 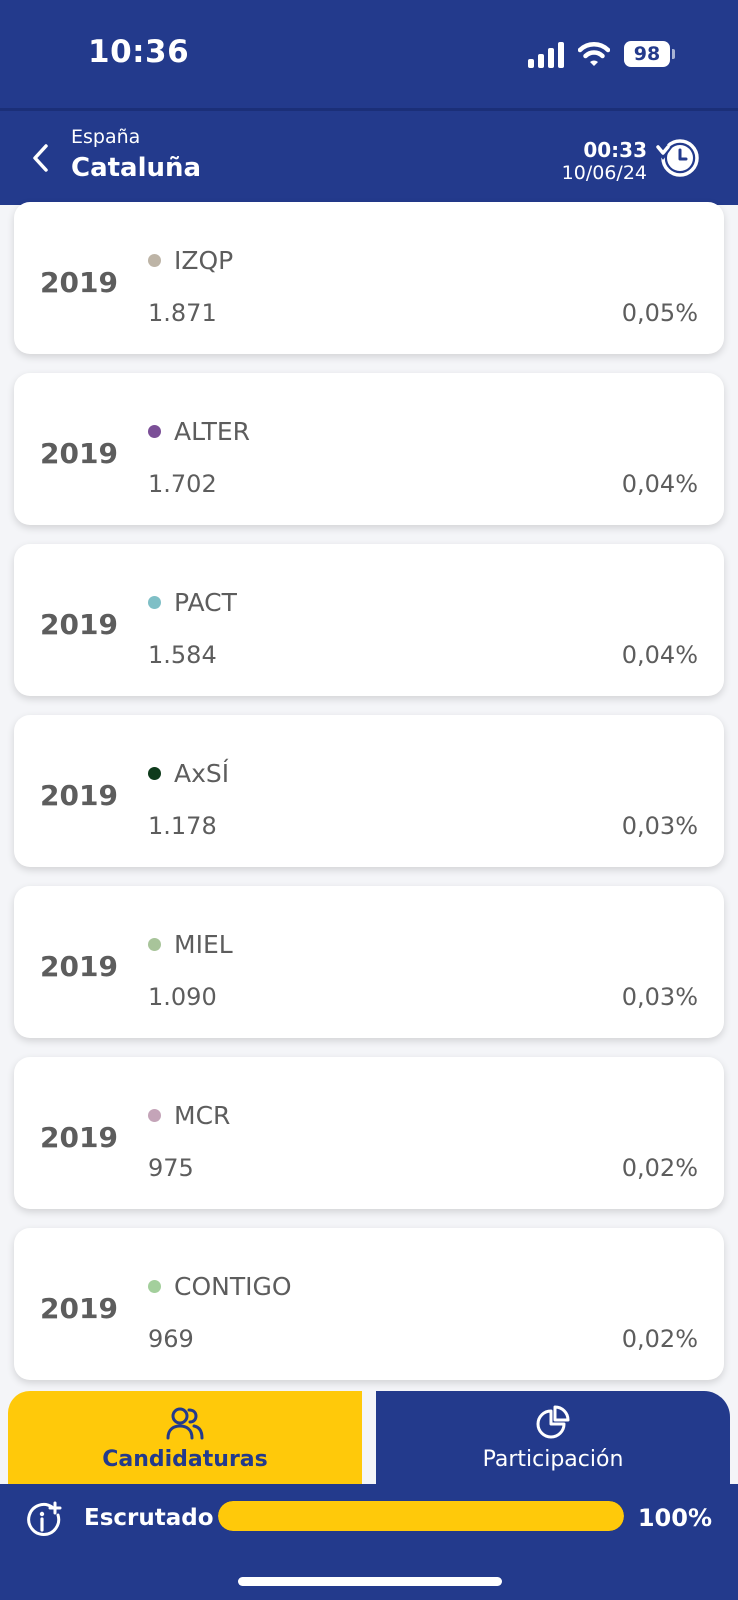 What do you see at coordinates (553, 1422) in the screenshot?
I see `pie-chart-icon` at bounding box center [553, 1422].